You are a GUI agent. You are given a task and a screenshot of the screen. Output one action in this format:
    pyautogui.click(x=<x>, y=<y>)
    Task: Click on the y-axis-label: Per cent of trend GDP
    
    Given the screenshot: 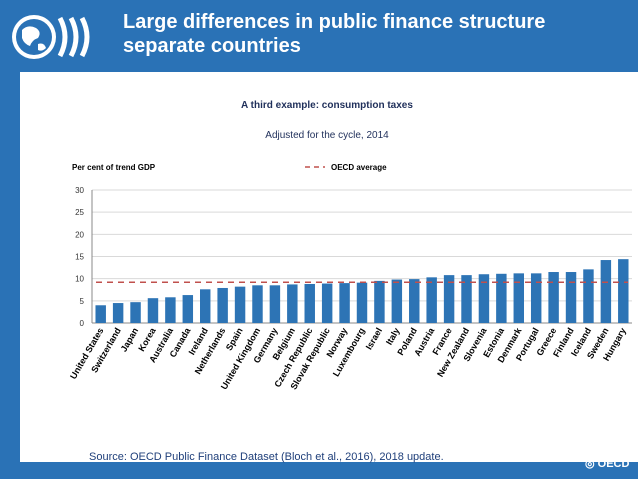 What is the action you would take?
    pyautogui.click(x=114, y=167)
    